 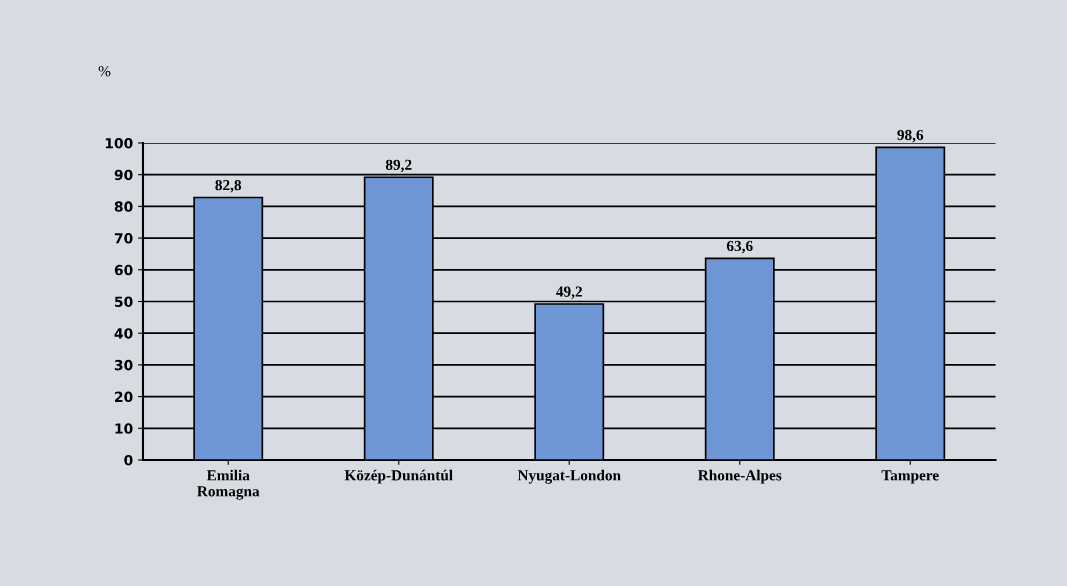 I want to click on y-axis-title: %, so click(x=104, y=71).